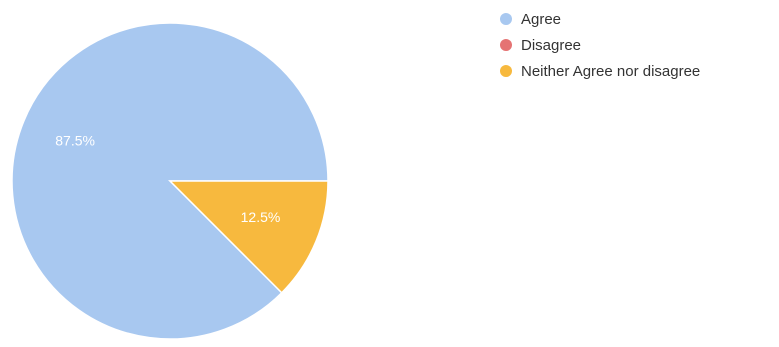  Describe the element at coordinates (261, 217) in the screenshot. I see `slice-label-neither-agree-nor-disagree: 12.5%` at that location.